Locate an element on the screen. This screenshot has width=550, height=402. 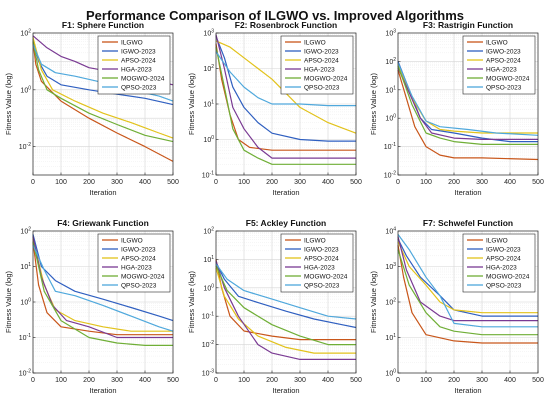
series-line-ilgwo is located at coordinates (103, 101).